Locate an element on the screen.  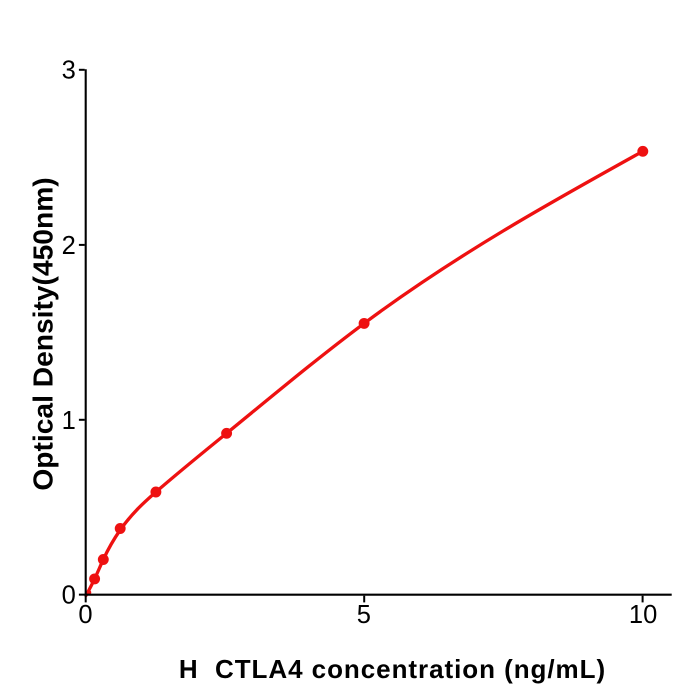
svg-text: 2 is located at coordinates (69, 246).